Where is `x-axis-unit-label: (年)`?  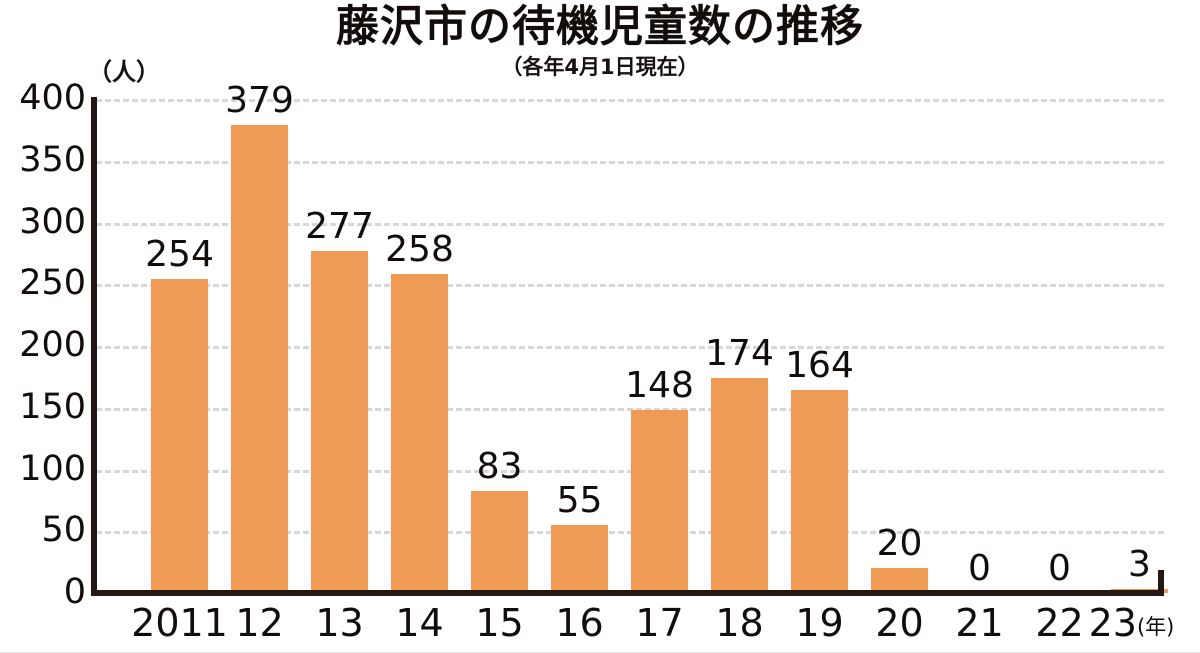
x-axis-unit-label: (年) is located at coordinates (1155, 627).